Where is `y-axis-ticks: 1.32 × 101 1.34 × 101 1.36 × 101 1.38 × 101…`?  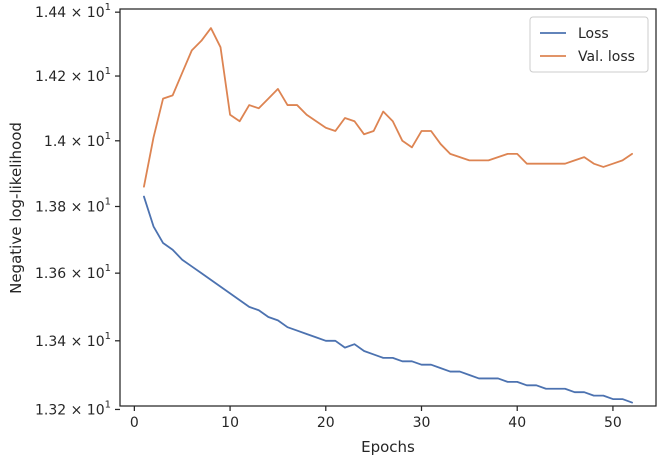 y-axis-ticks: 1.32 × 101 1.34 × 101 1.36 × 101 1.38 × 101… is located at coordinates (77, 210).